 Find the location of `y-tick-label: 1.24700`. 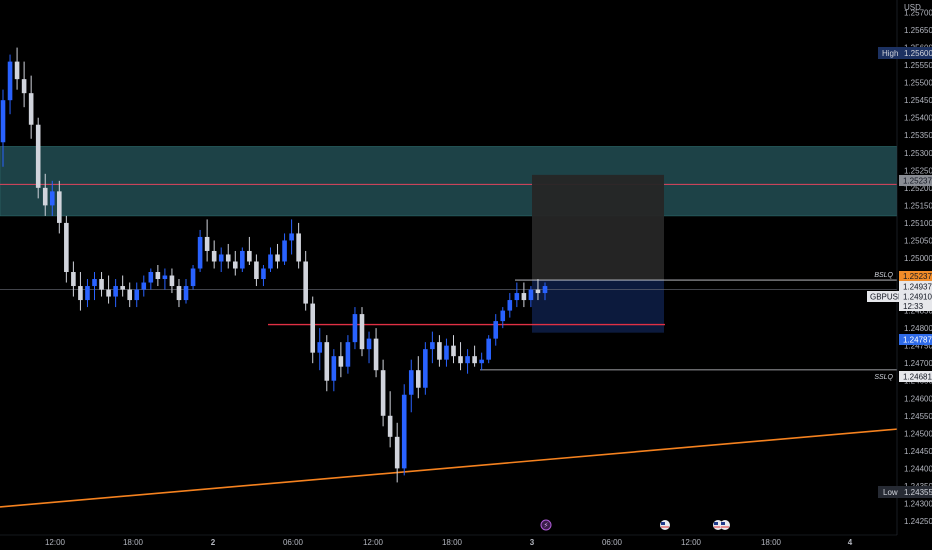

y-tick-label: 1.24700 is located at coordinates (918, 363).